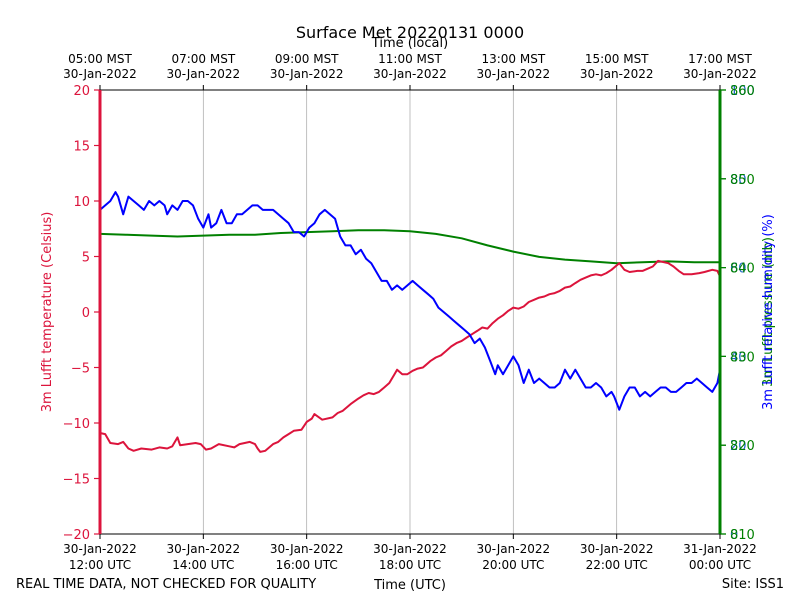 The height and width of the screenshot is (600, 800). Describe the element at coordinates (742, 535) in the screenshot. I see `pressure-tick-label: 810` at that location.